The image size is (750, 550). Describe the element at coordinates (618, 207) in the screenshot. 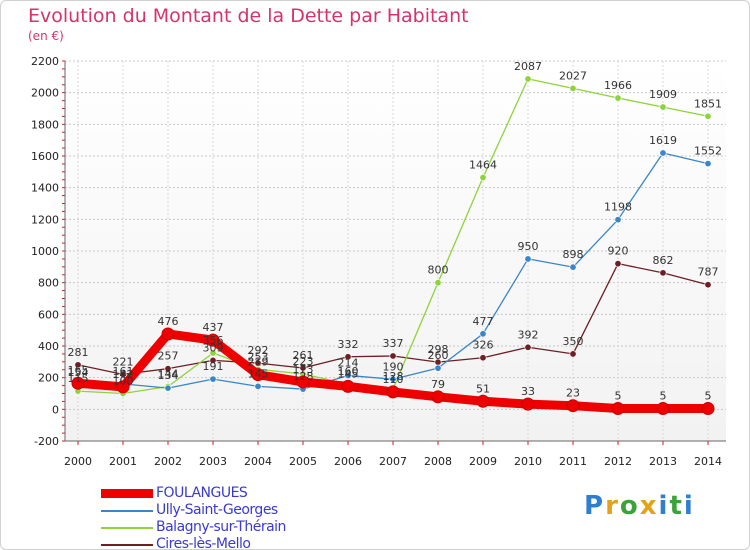

I see `data-label-ully-saint-georges: 1198` at that location.